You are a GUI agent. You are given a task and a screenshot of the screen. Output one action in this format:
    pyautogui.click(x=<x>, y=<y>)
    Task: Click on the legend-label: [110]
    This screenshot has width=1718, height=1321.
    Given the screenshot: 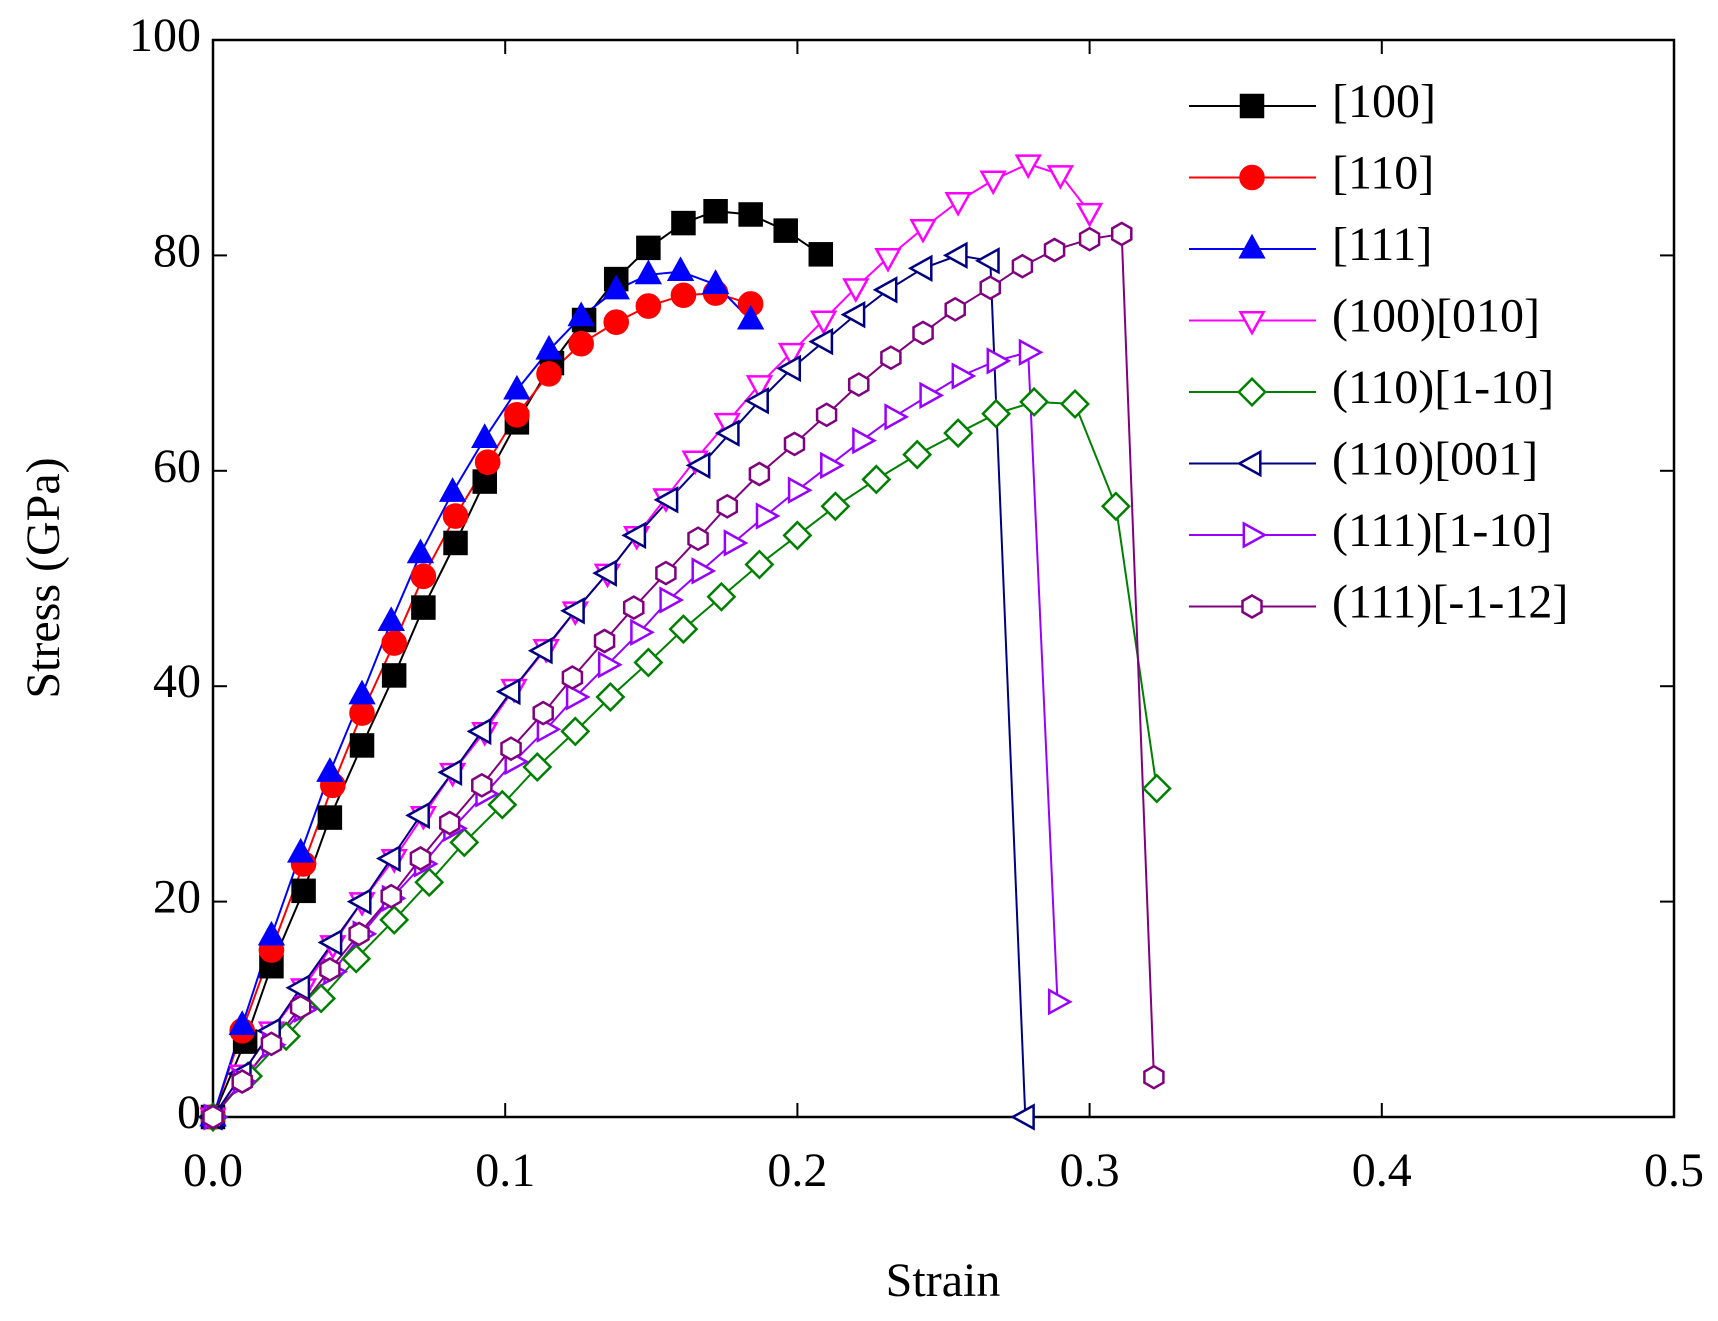 What is the action you would take?
    pyautogui.click(x=1383, y=173)
    